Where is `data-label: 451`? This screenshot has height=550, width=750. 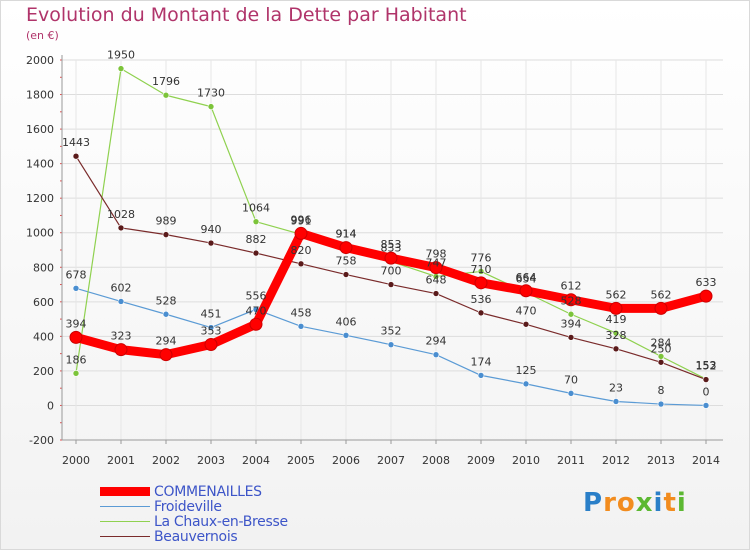 data-label: 451 is located at coordinates (211, 314).